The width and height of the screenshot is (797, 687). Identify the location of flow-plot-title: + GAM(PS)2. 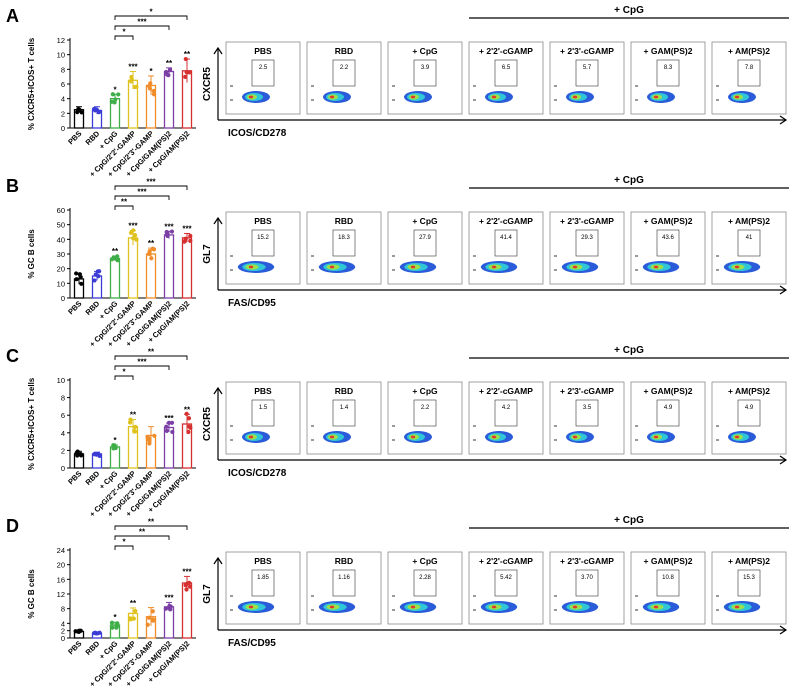
(668, 391).